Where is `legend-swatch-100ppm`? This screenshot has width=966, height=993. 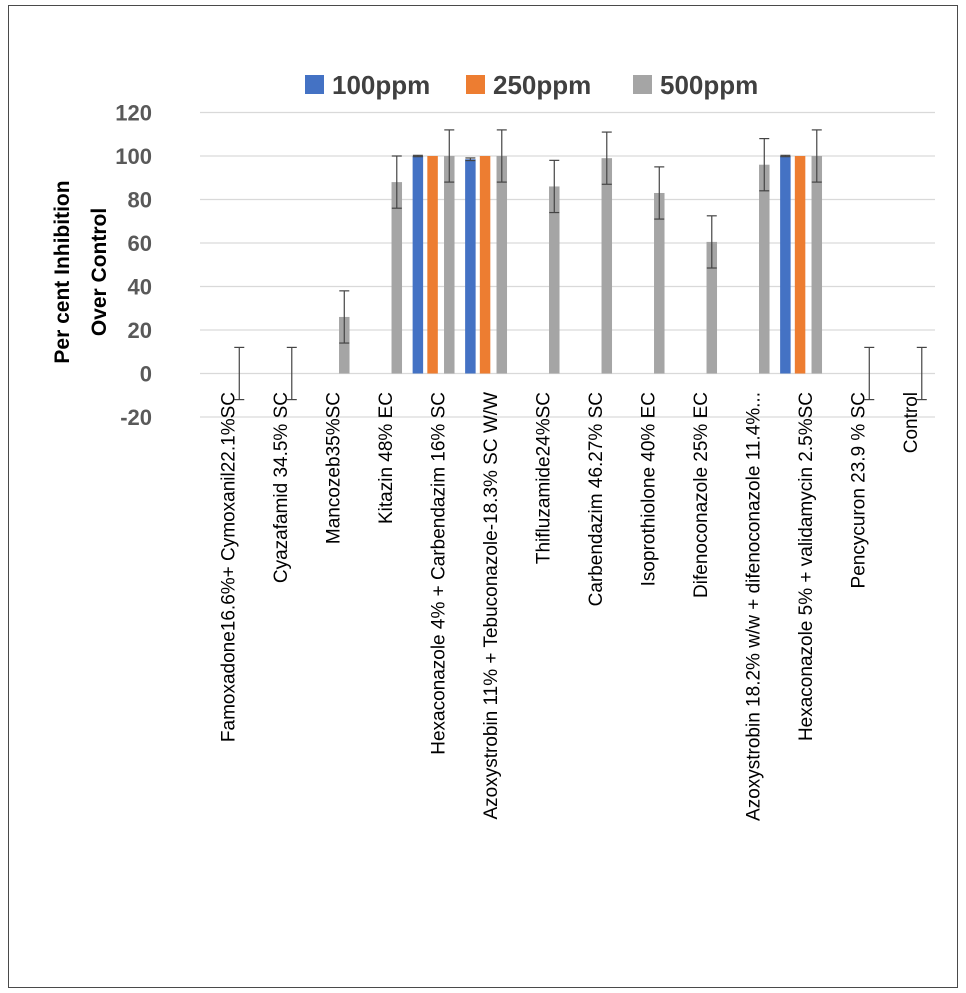 legend-swatch-100ppm is located at coordinates (314, 84).